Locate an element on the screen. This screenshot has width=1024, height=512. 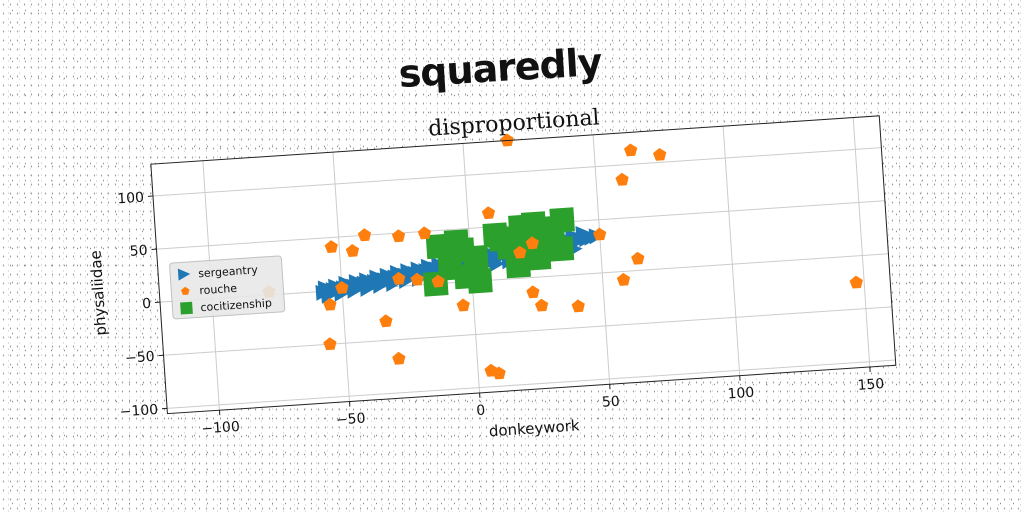
y-tick-label: 100 is located at coordinates (131, 199).